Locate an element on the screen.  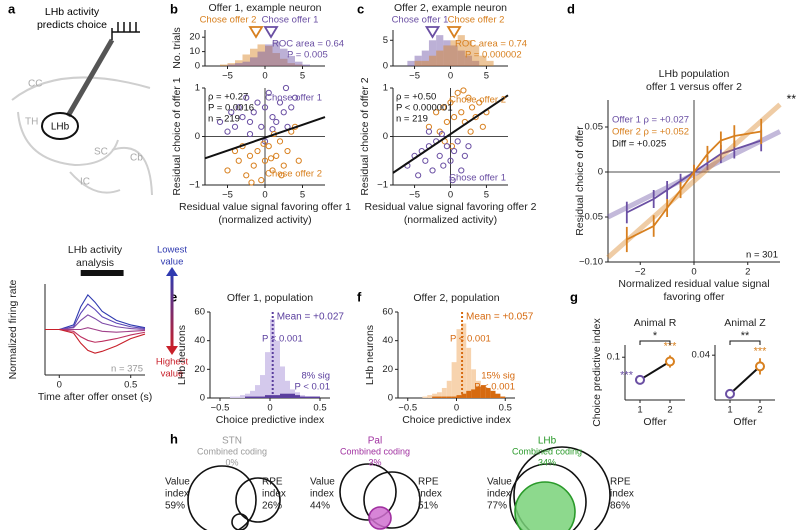
annotation: Lowest is located at coordinates (172, 250).